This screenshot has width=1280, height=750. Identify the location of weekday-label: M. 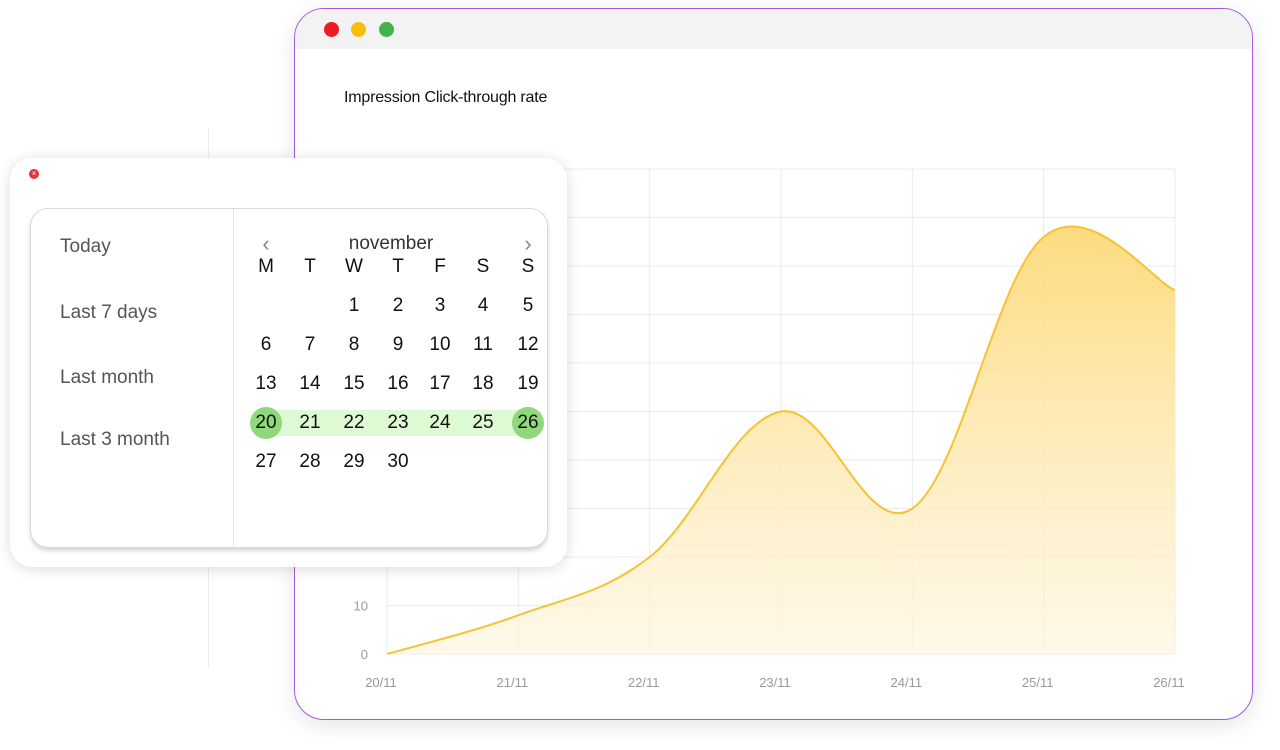
(266, 266).